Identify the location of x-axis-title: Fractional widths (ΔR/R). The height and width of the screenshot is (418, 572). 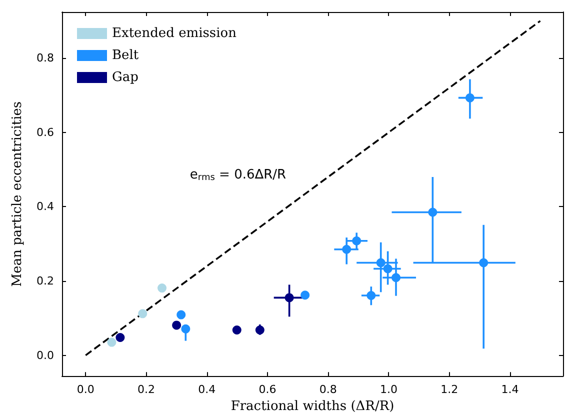
(312, 406).